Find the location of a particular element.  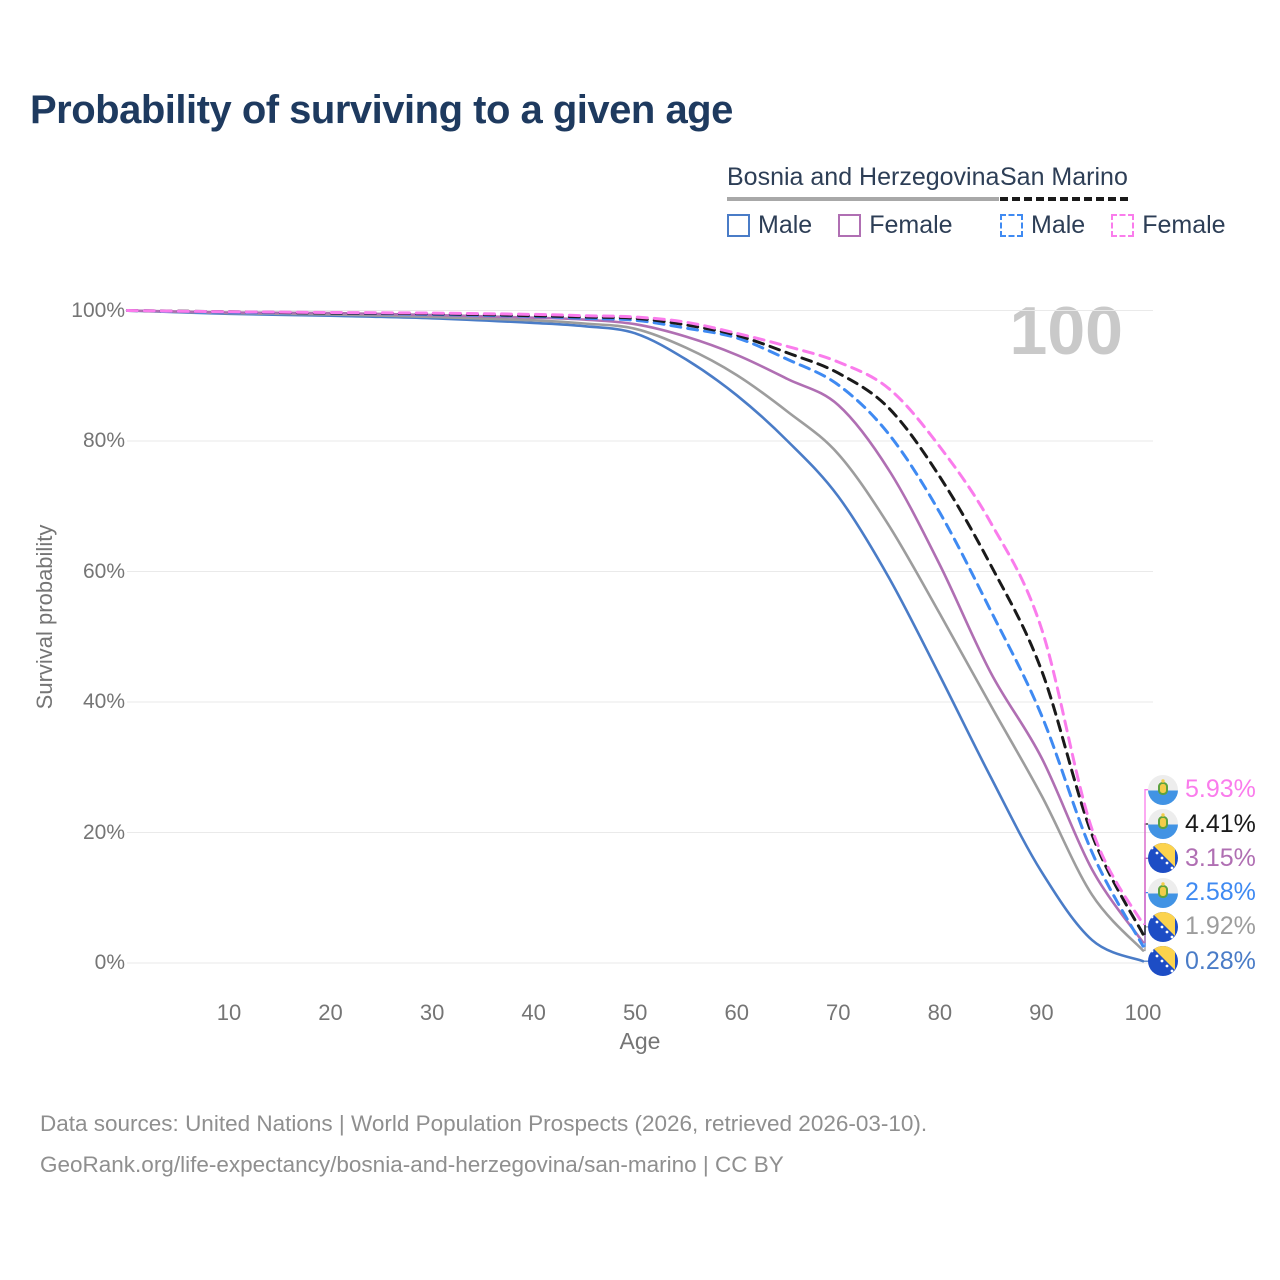

end-label-value: 3.15% is located at coordinates (1220, 857).